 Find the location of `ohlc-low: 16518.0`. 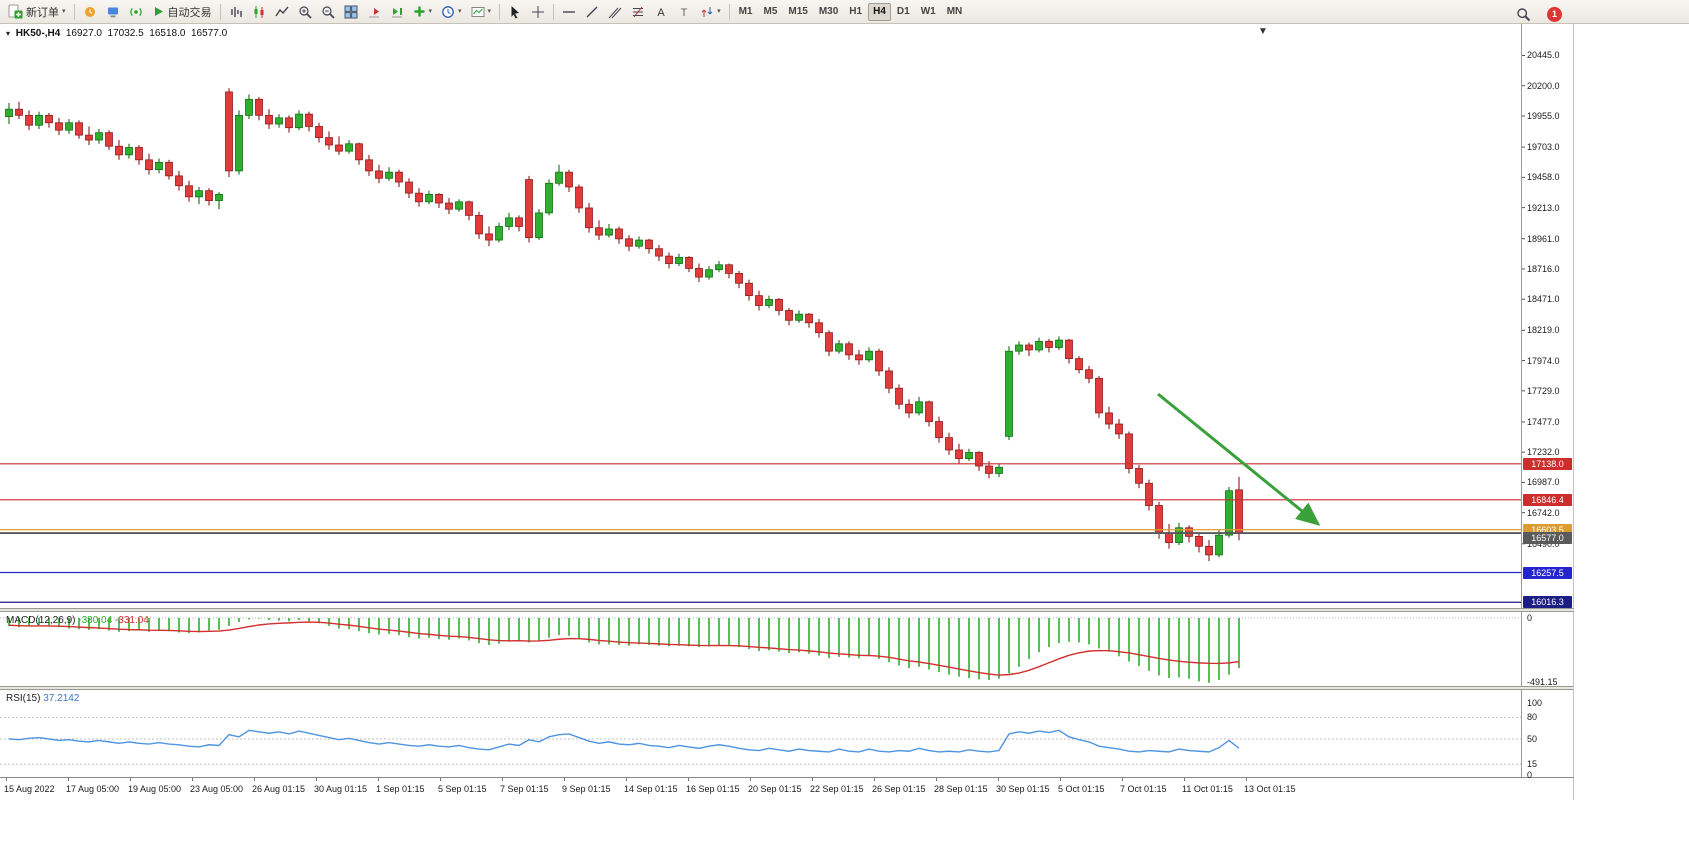

ohlc-low: 16518.0 is located at coordinates (167, 33).